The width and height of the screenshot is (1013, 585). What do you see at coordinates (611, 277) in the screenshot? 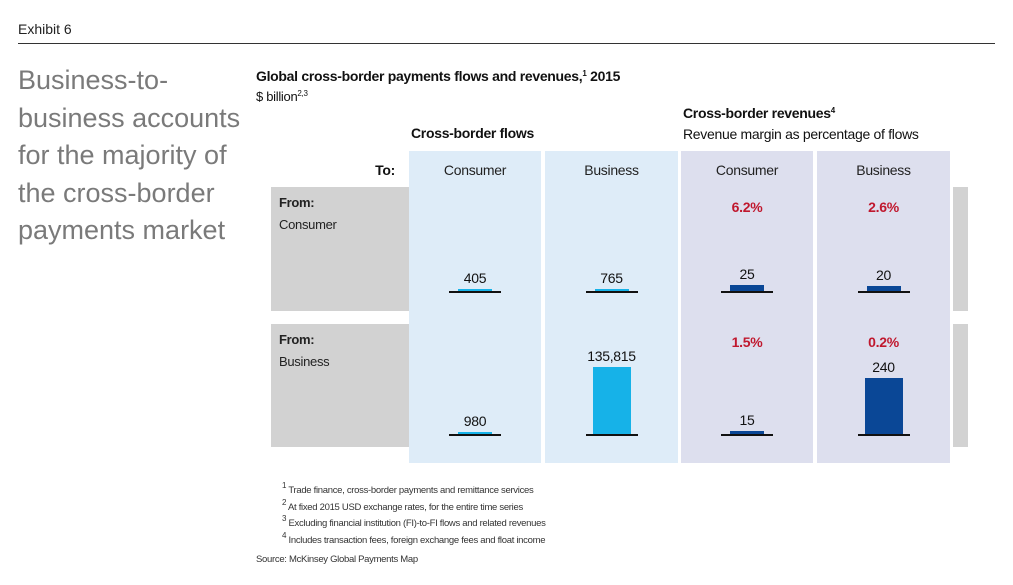
I see `bar-value-label: 765` at bounding box center [611, 277].